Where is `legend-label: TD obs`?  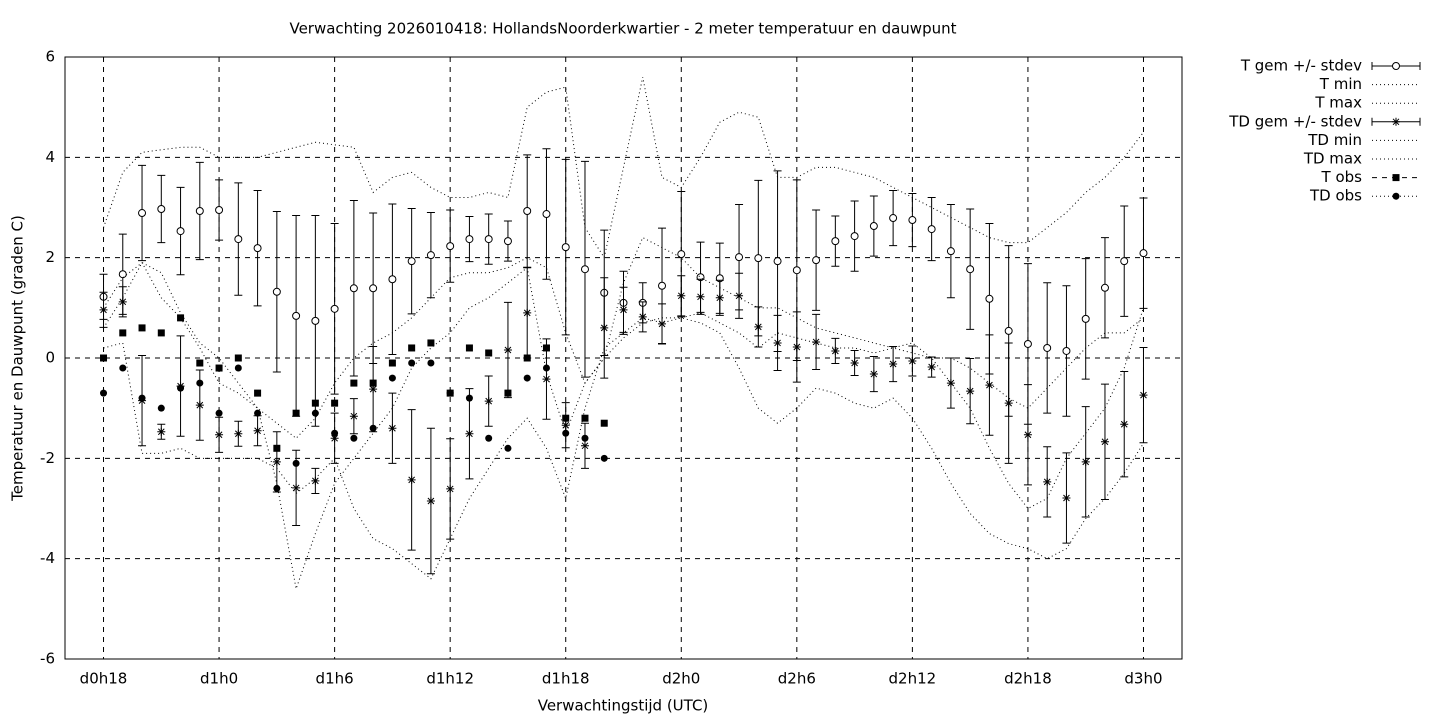
legend-label: TD obs is located at coordinates (1335, 196).